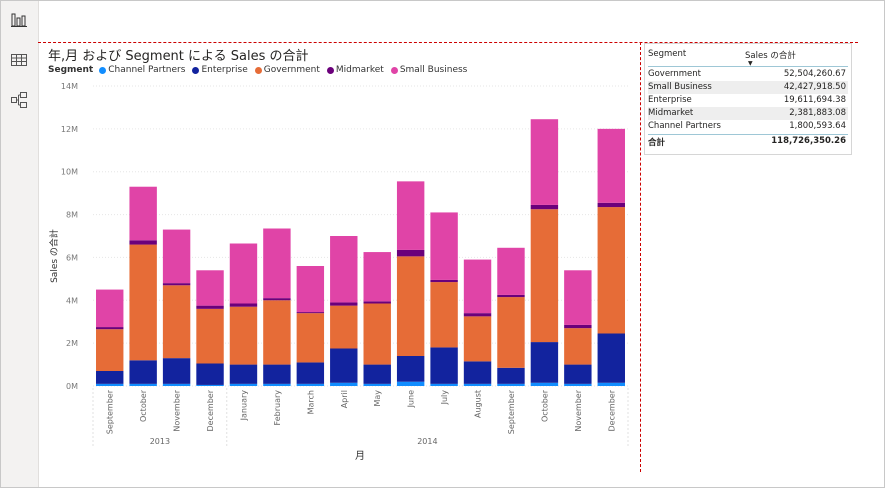 This screenshot has height=488, width=885. What do you see at coordinates (544, 405) in the screenshot?
I see `x-tick-label: October` at bounding box center [544, 405].